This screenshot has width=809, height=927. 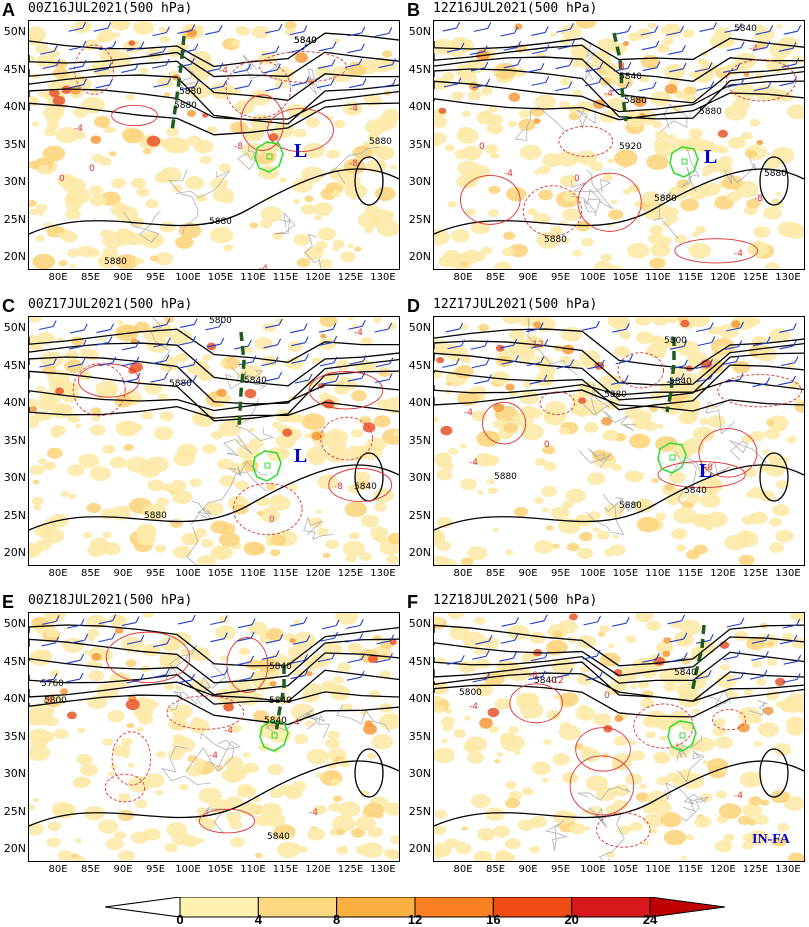 What do you see at coordinates (419, 773) in the screenshot?
I see `y-tick-label: 30N` at bounding box center [419, 773].